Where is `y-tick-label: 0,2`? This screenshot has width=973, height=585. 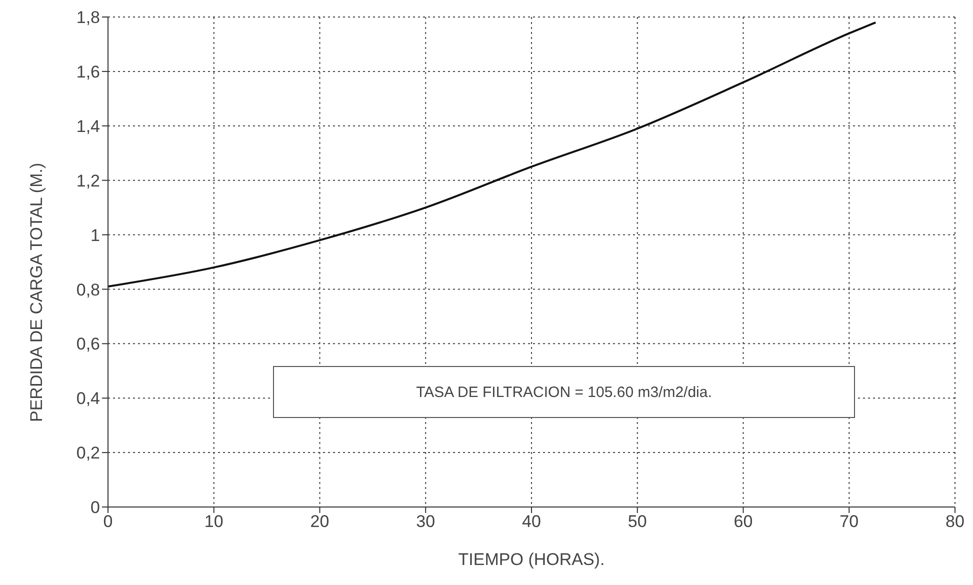
y-tick-label: 0,2 is located at coordinates (88, 453).